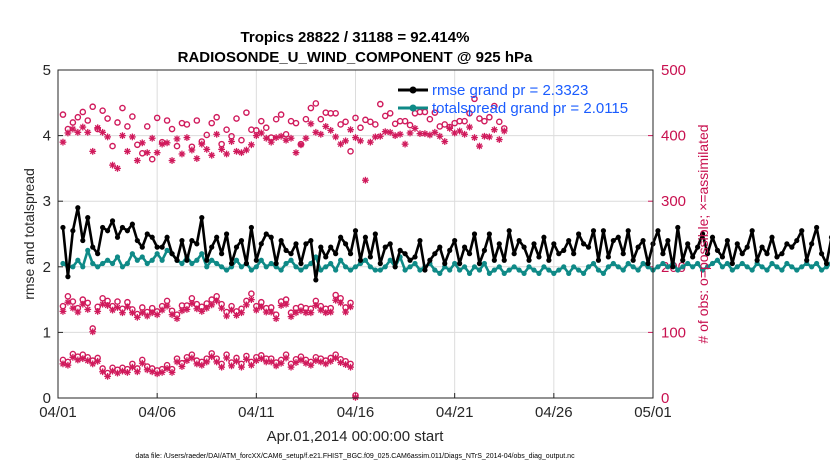  Describe the element at coordinates (673, 70) in the screenshot. I see `y-tick-label-right: 500` at that location.